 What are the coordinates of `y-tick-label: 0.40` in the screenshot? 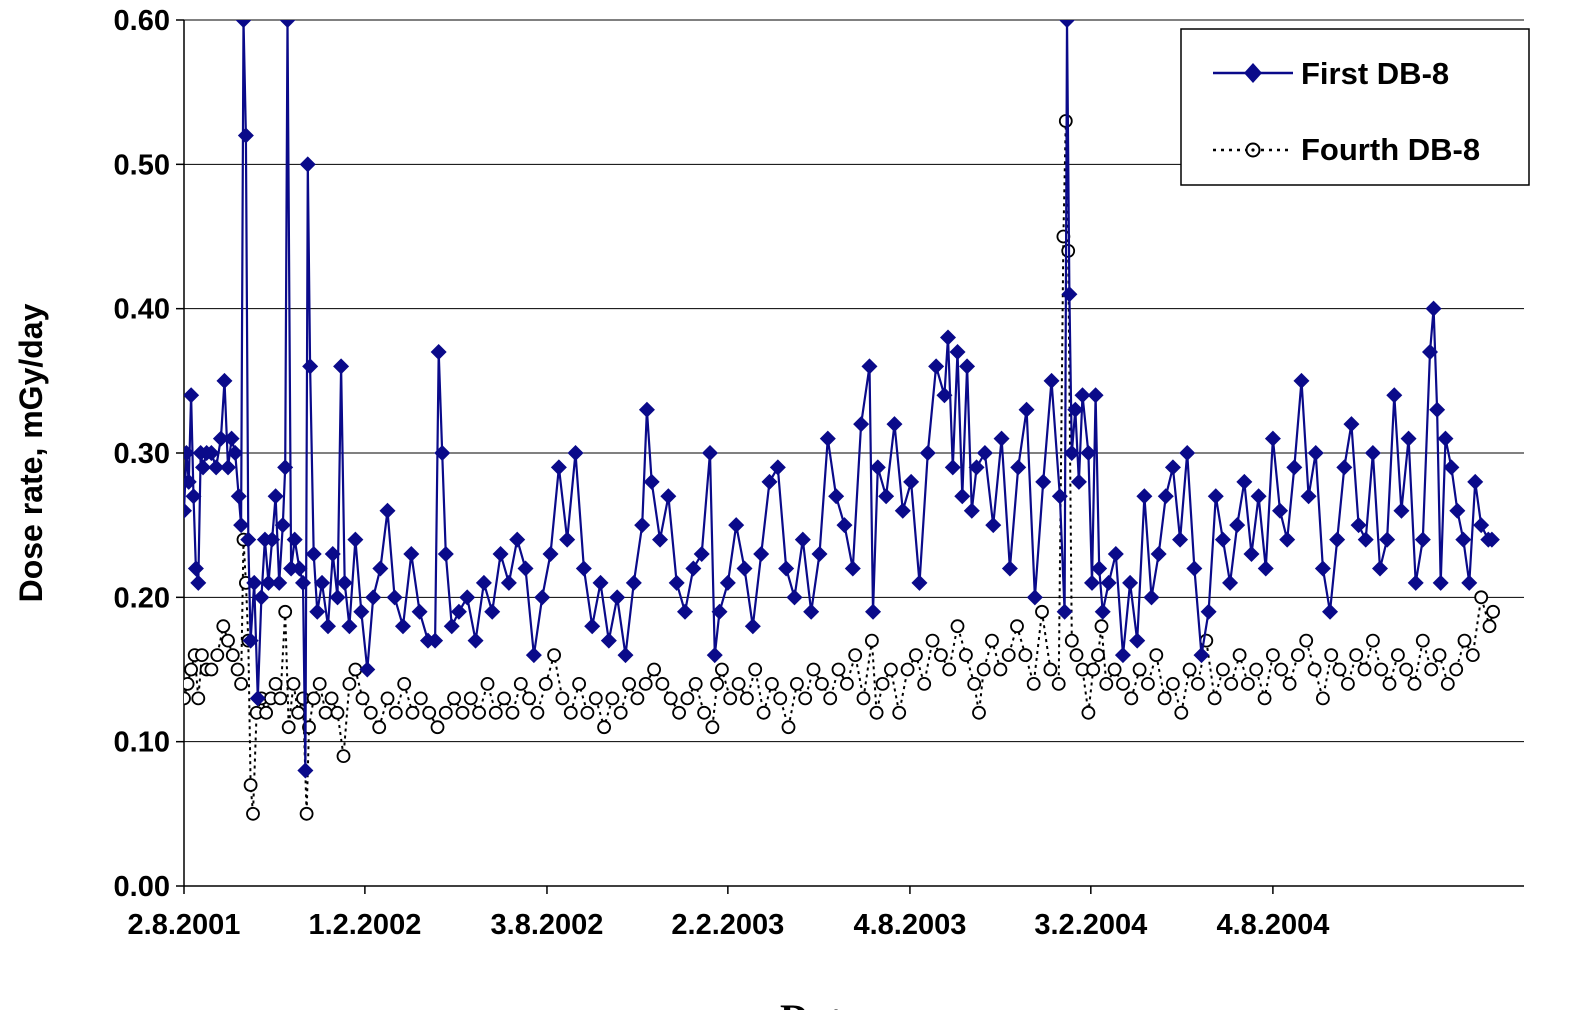 It's located at (142, 310).